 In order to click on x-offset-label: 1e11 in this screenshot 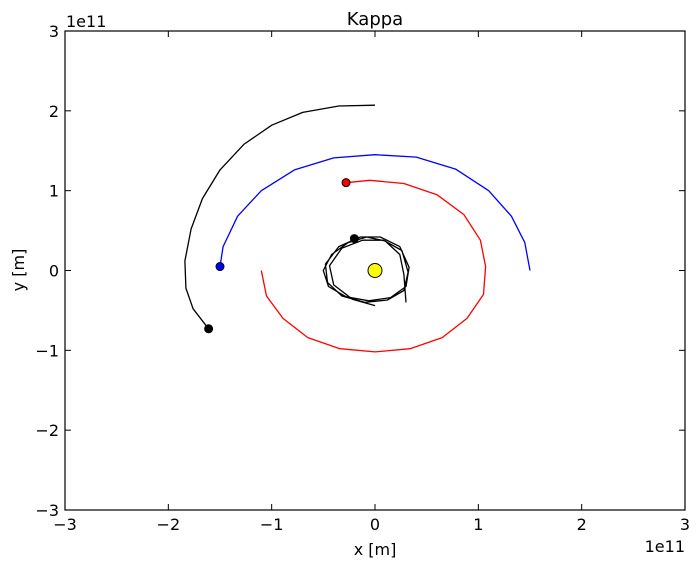, I will do `click(665, 546)`.